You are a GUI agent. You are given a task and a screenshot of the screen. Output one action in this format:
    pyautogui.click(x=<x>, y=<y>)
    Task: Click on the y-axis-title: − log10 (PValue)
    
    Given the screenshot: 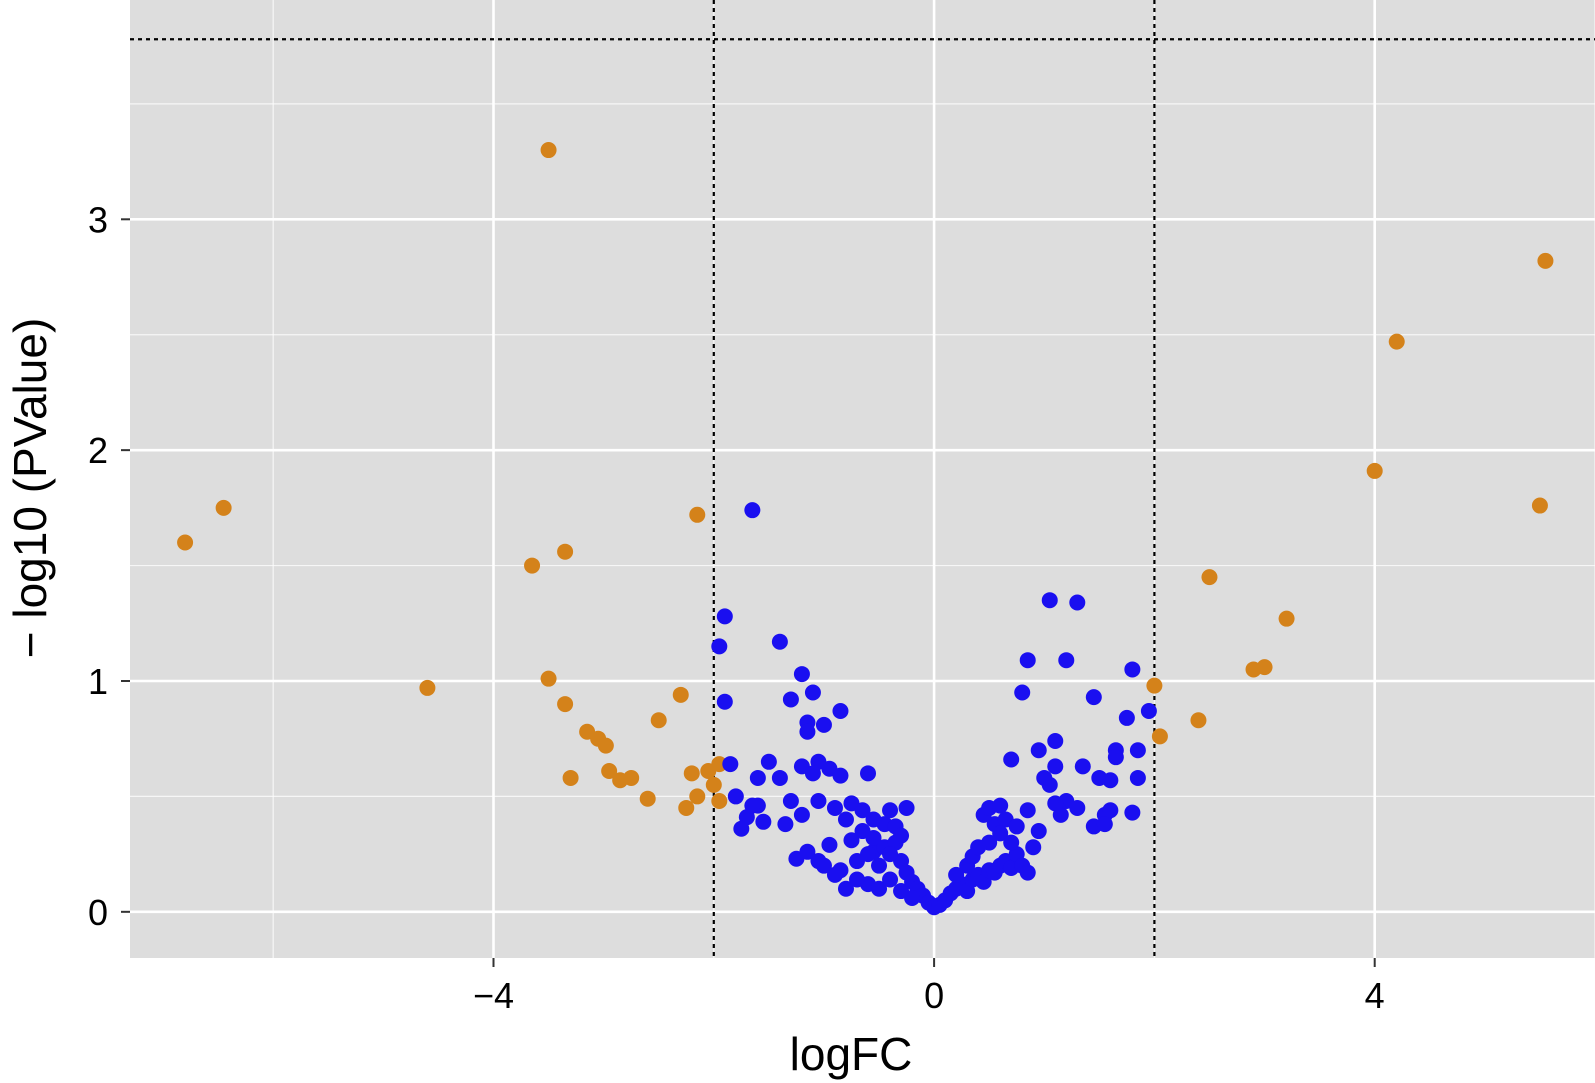 What is the action you would take?
    pyautogui.click(x=30, y=488)
    